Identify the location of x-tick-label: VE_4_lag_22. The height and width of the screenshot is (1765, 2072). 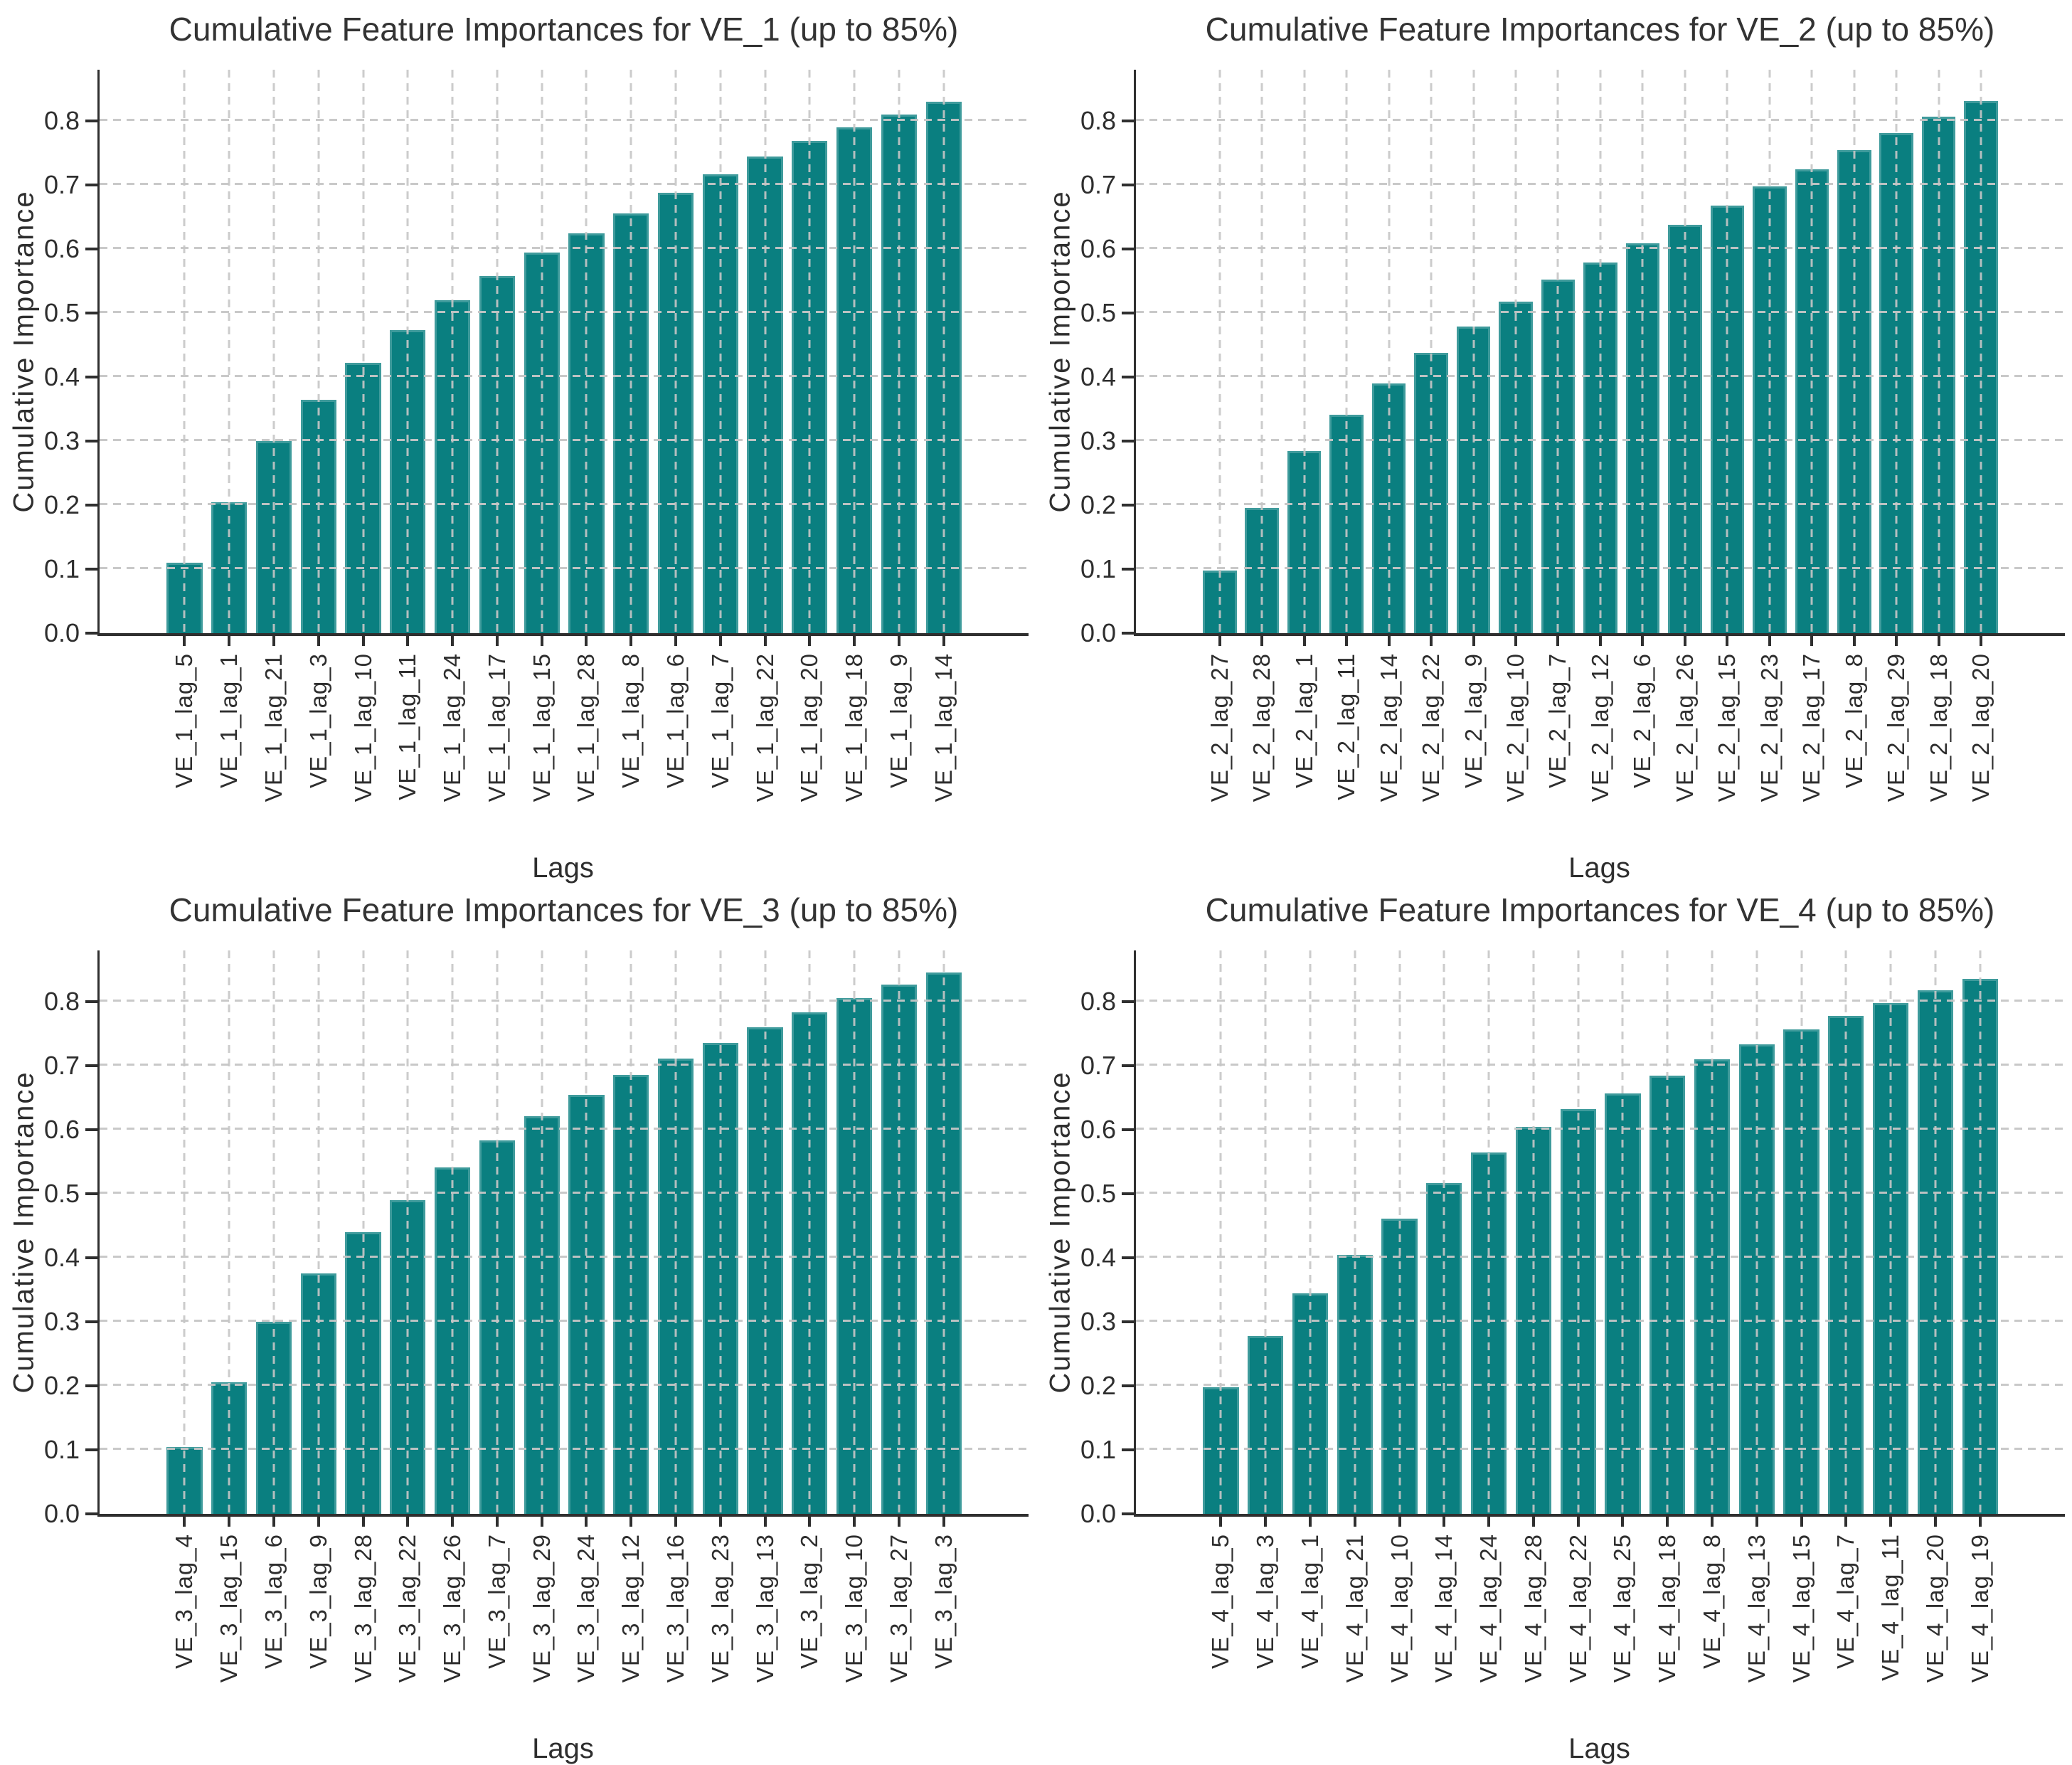
(1577, 1608).